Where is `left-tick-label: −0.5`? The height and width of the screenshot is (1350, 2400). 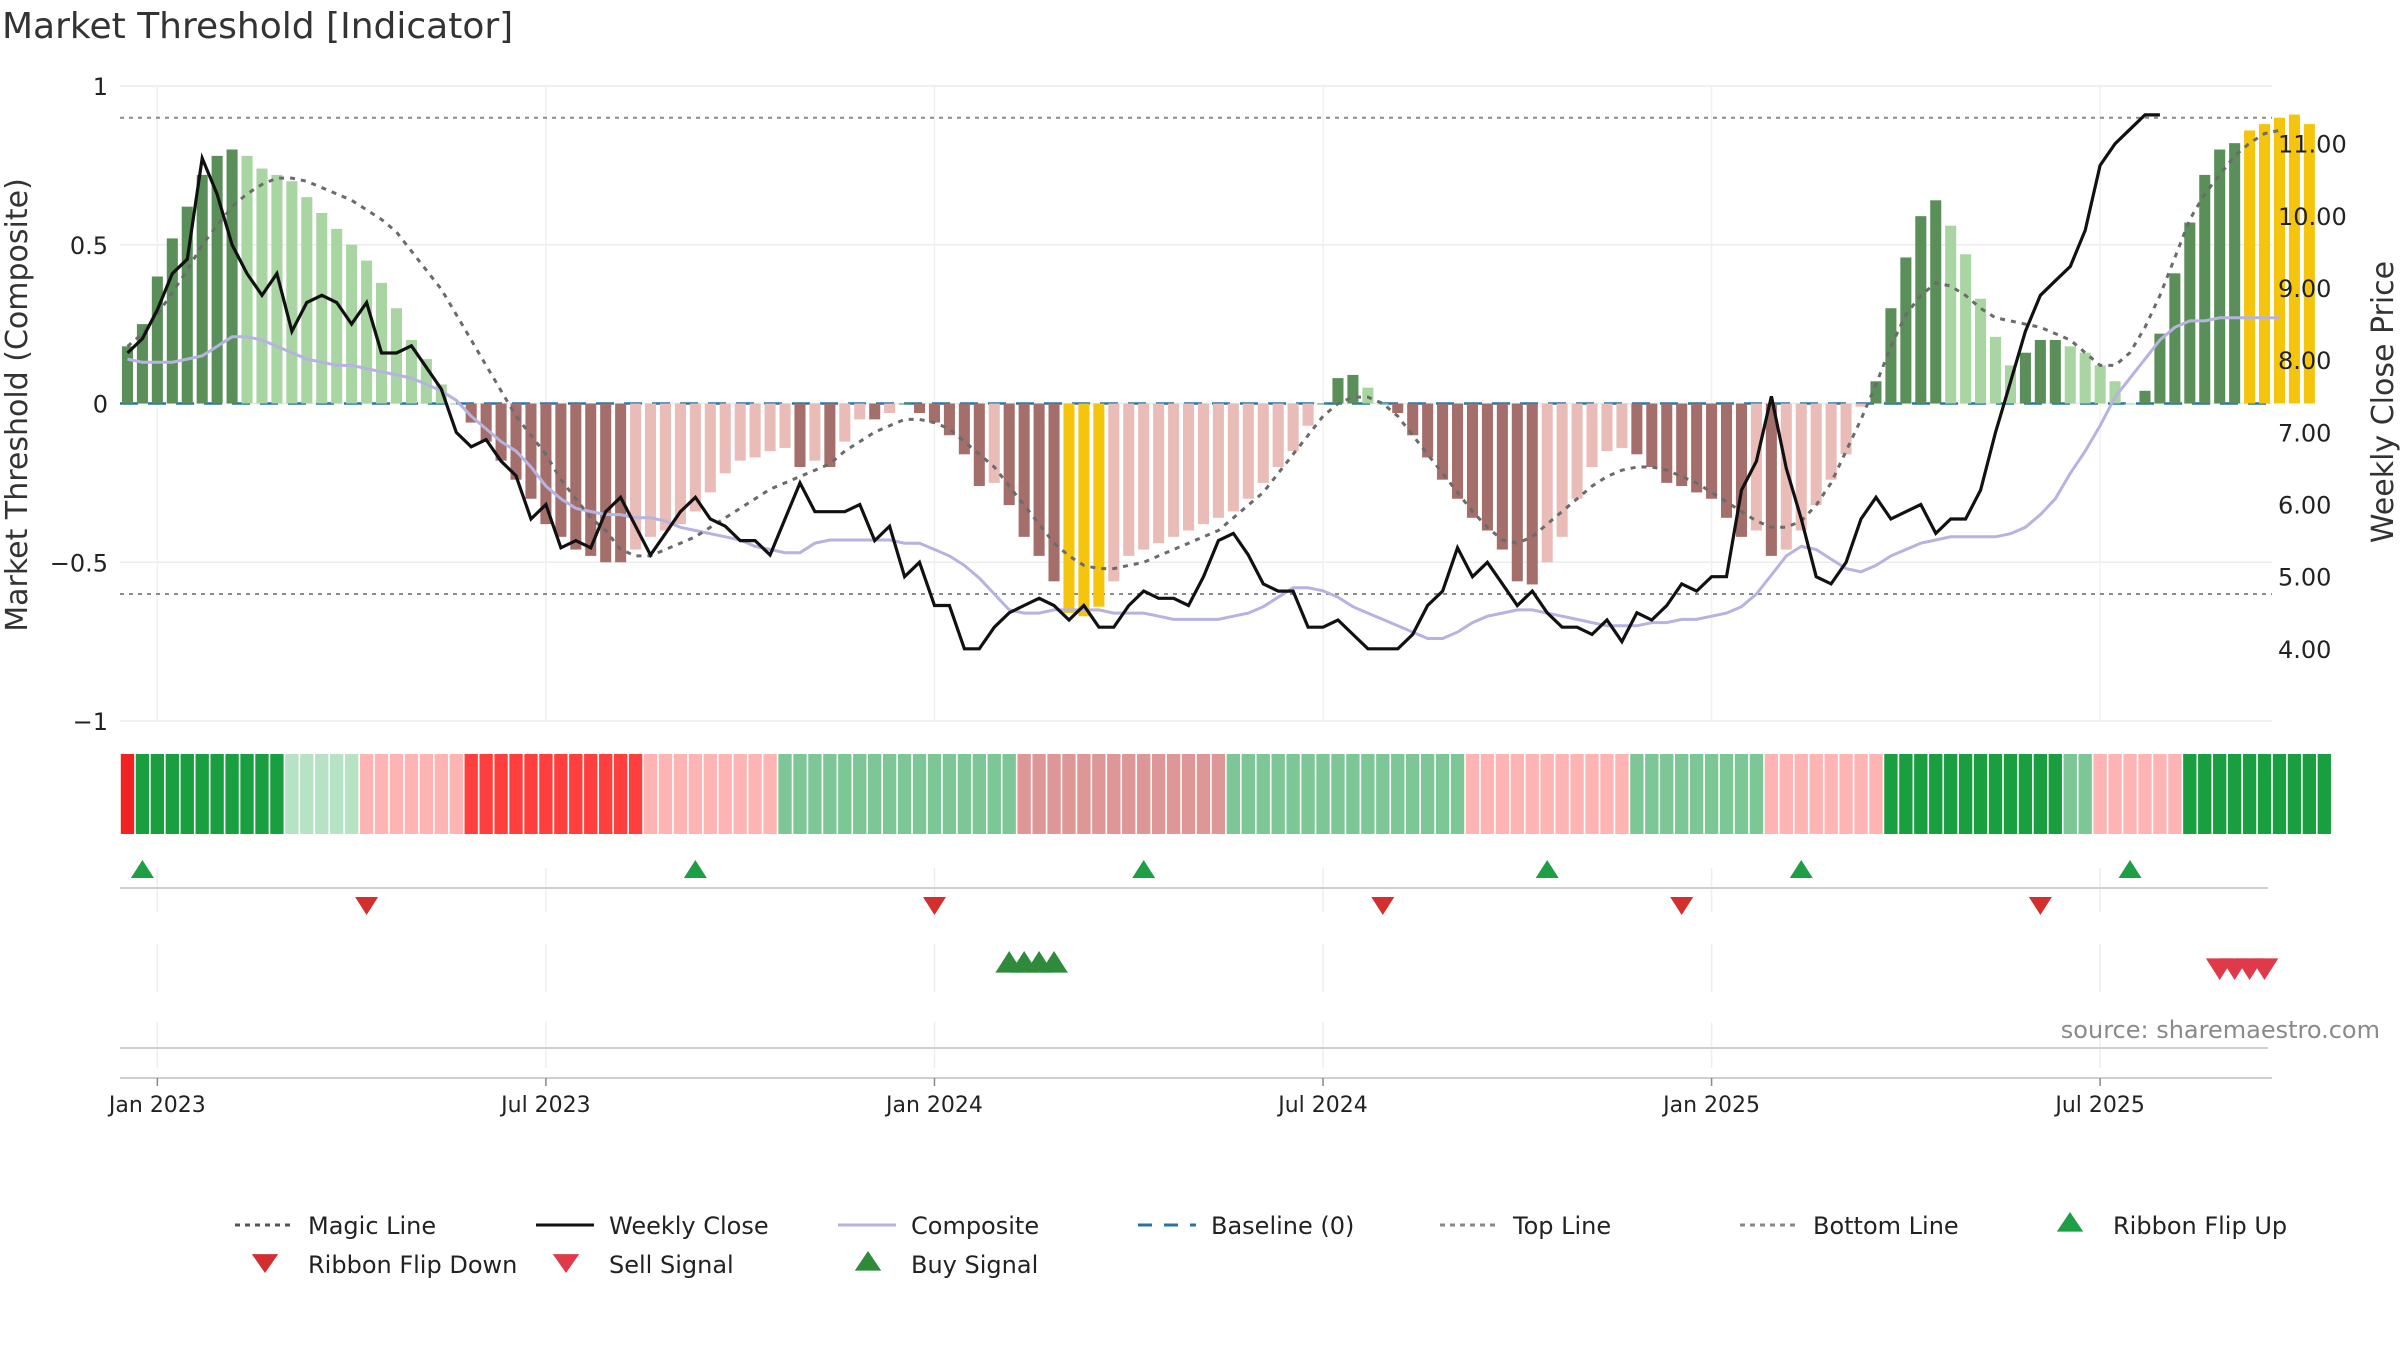
left-tick-label: −0.5 is located at coordinates (79, 563).